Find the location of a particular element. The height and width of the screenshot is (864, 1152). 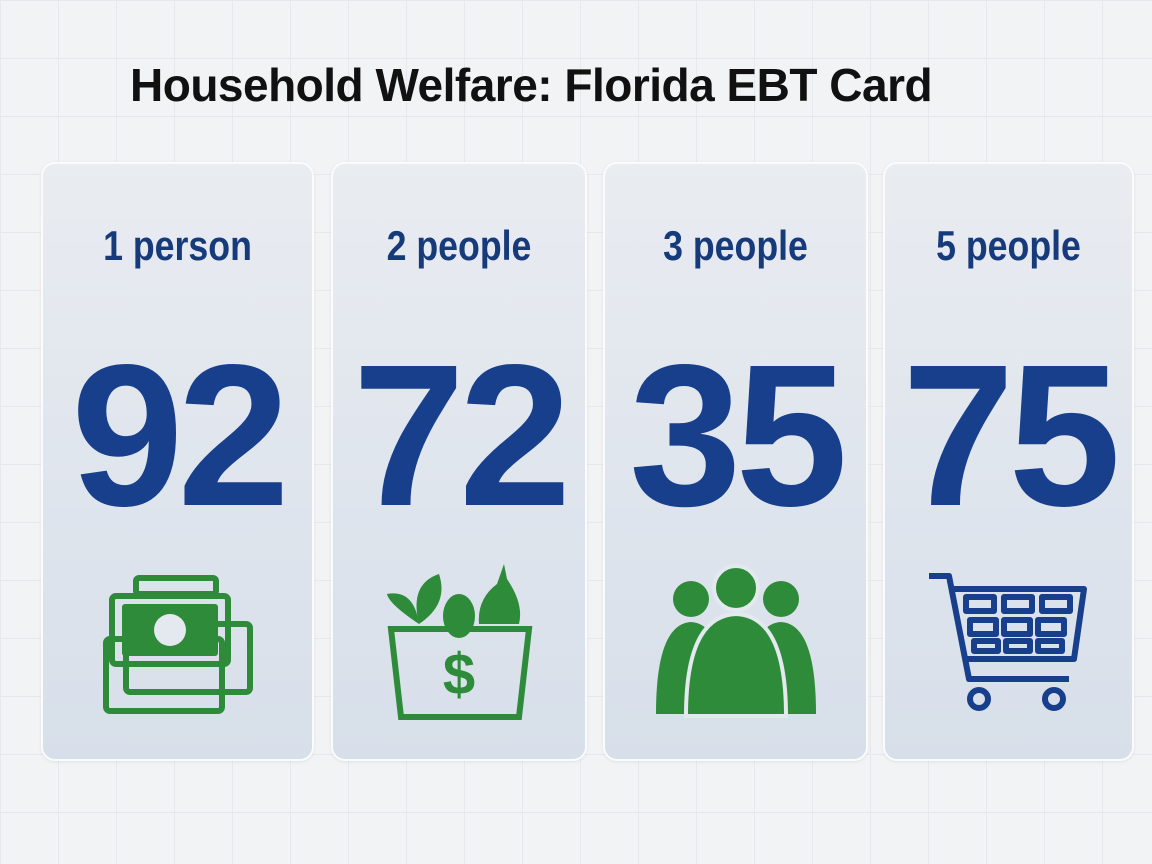

card-value: 75 is located at coordinates (1011, 435).